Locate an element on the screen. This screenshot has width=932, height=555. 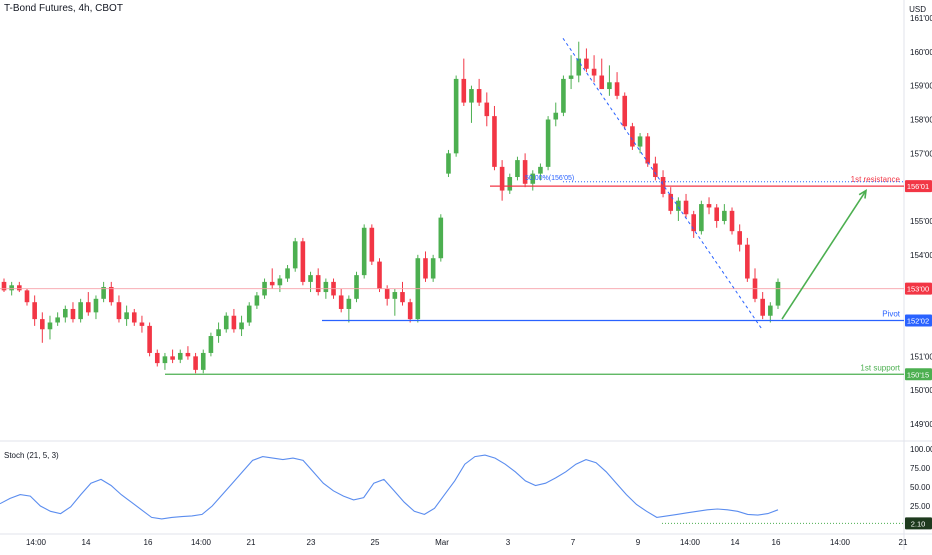
time-tick-label: 7 is located at coordinates (573, 542).